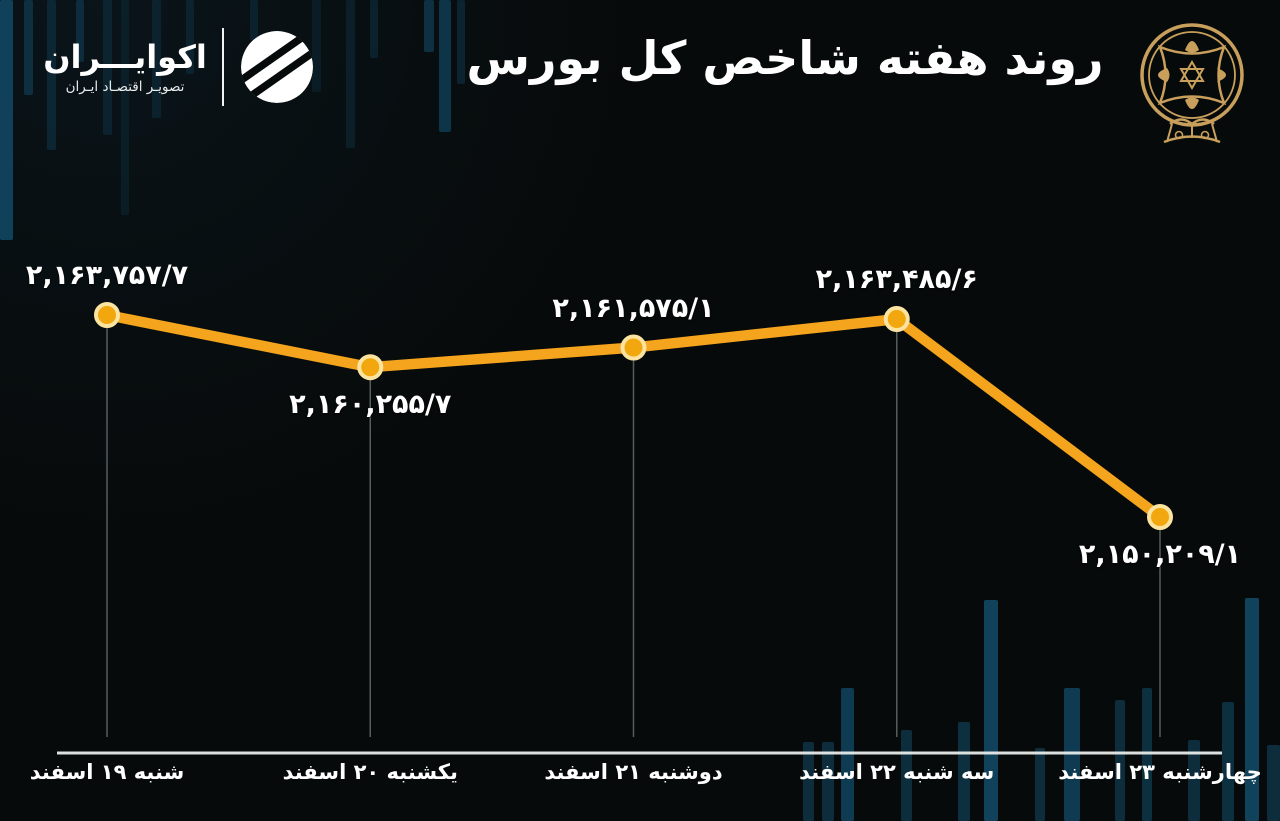 The image size is (1280, 821). I want to click on brand-text: اکوایـــران تصویـر اقتصـاد ایـران, so click(125, 67).